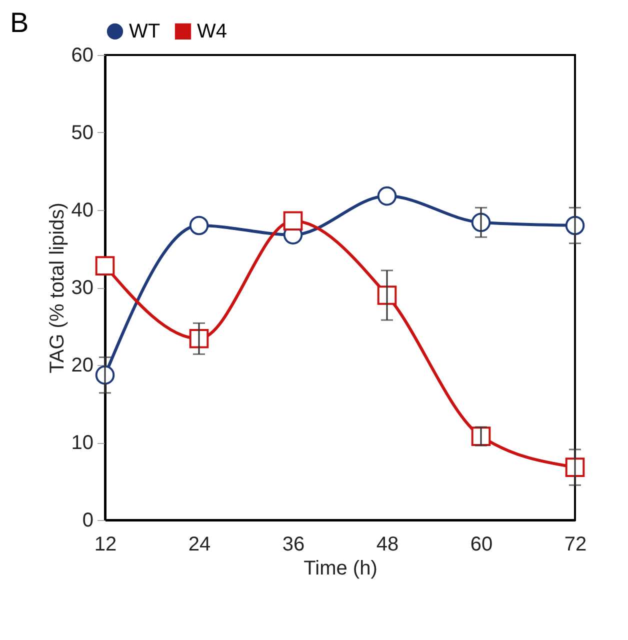 The height and width of the screenshot is (640, 628). Describe the element at coordinates (387, 545) in the screenshot. I see `x-tick-label: 48` at that location.